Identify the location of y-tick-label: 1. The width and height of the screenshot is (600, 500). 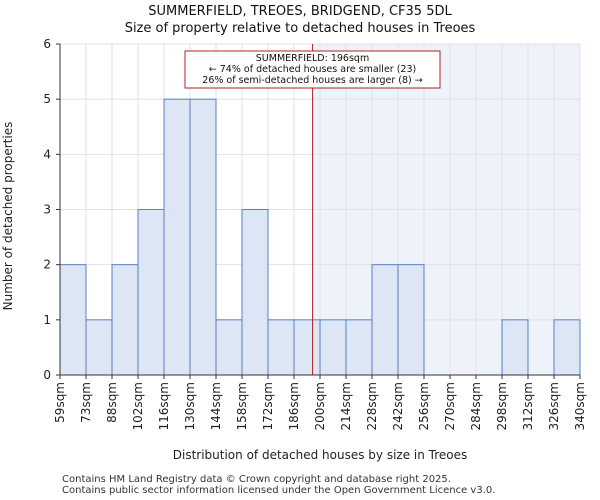
(47, 320).